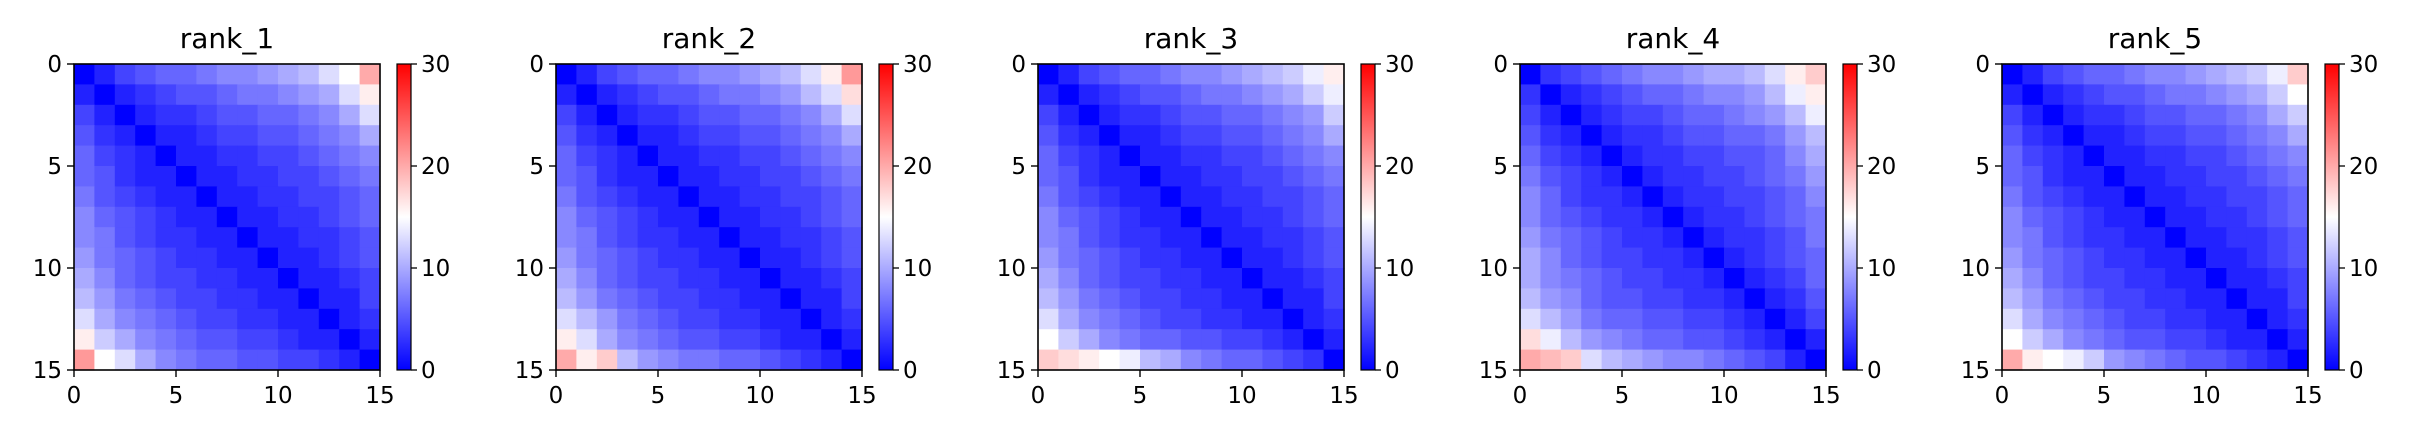 This screenshot has width=2417, height=438. I want to click on colorbar: 0 10 20 30, so click(1869, 218).